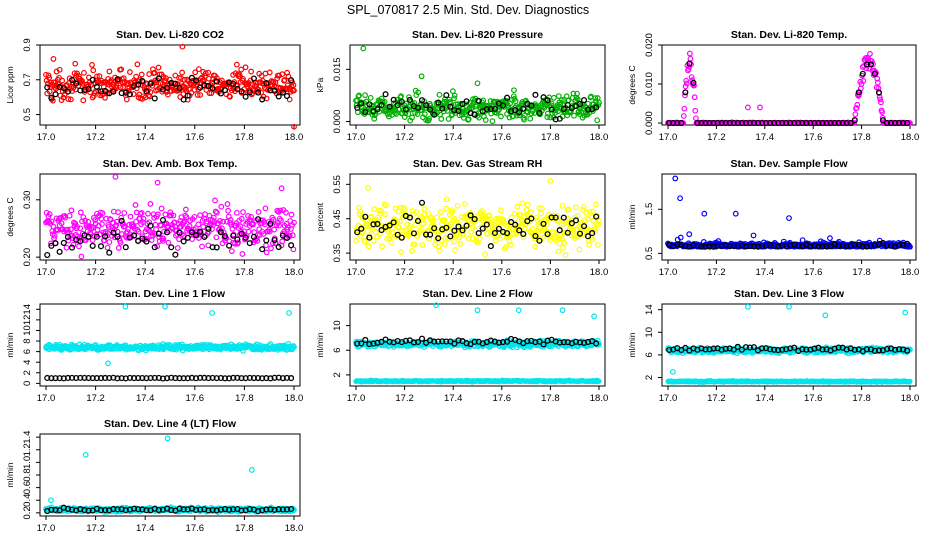  What do you see at coordinates (27, 340) in the screenshot?
I see `y-tick-label: 8` at bounding box center [27, 340].